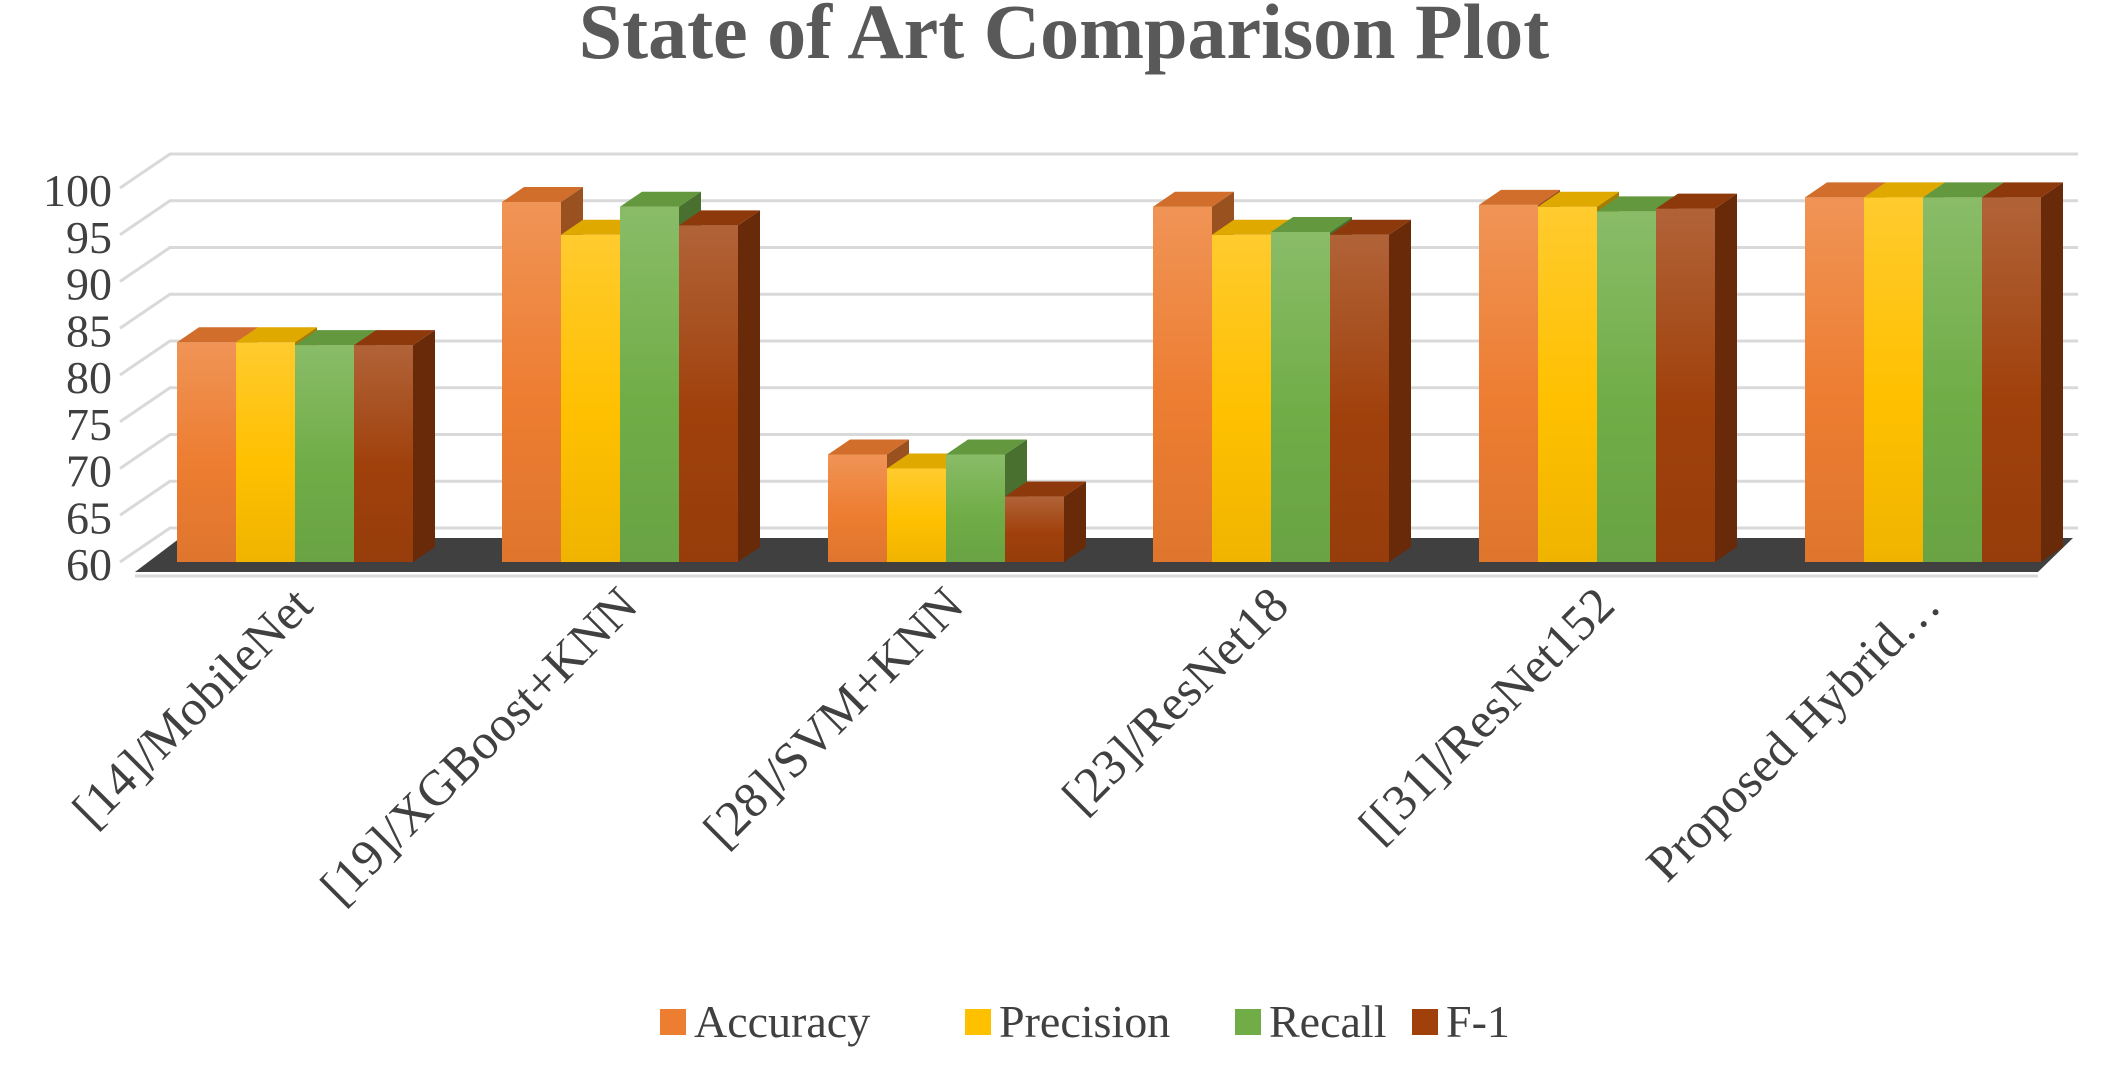 The image size is (2128, 1070). I want to click on legend-item: Accuracy, so click(765, 1021).